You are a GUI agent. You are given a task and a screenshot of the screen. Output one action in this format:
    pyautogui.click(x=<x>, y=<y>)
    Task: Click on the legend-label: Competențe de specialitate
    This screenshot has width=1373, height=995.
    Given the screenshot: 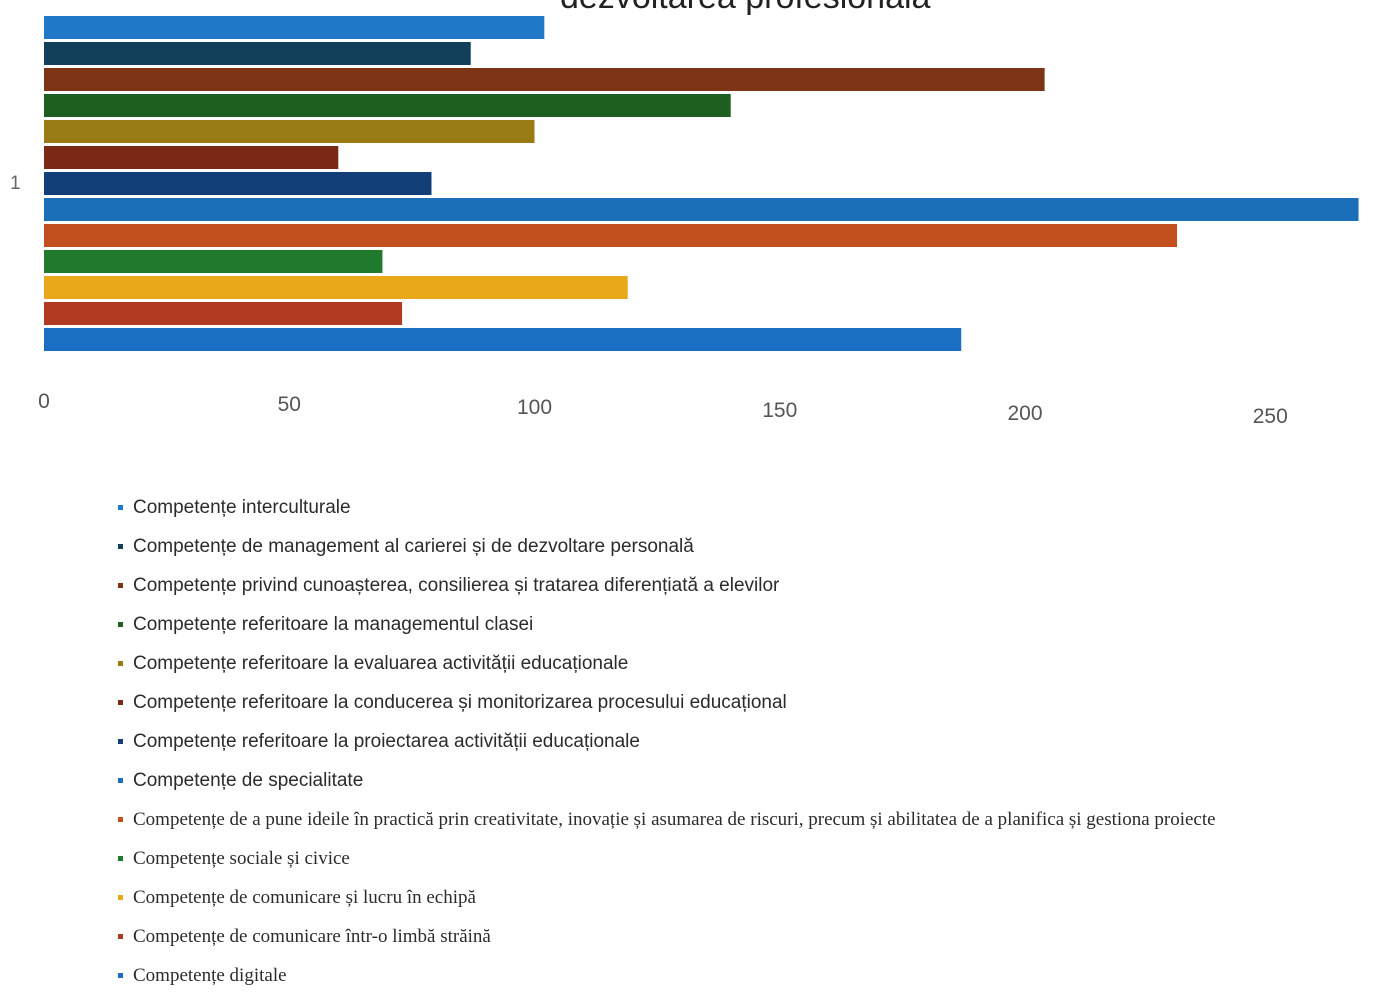 What is the action you would take?
    pyautogui.click(x=248, y=780)
    